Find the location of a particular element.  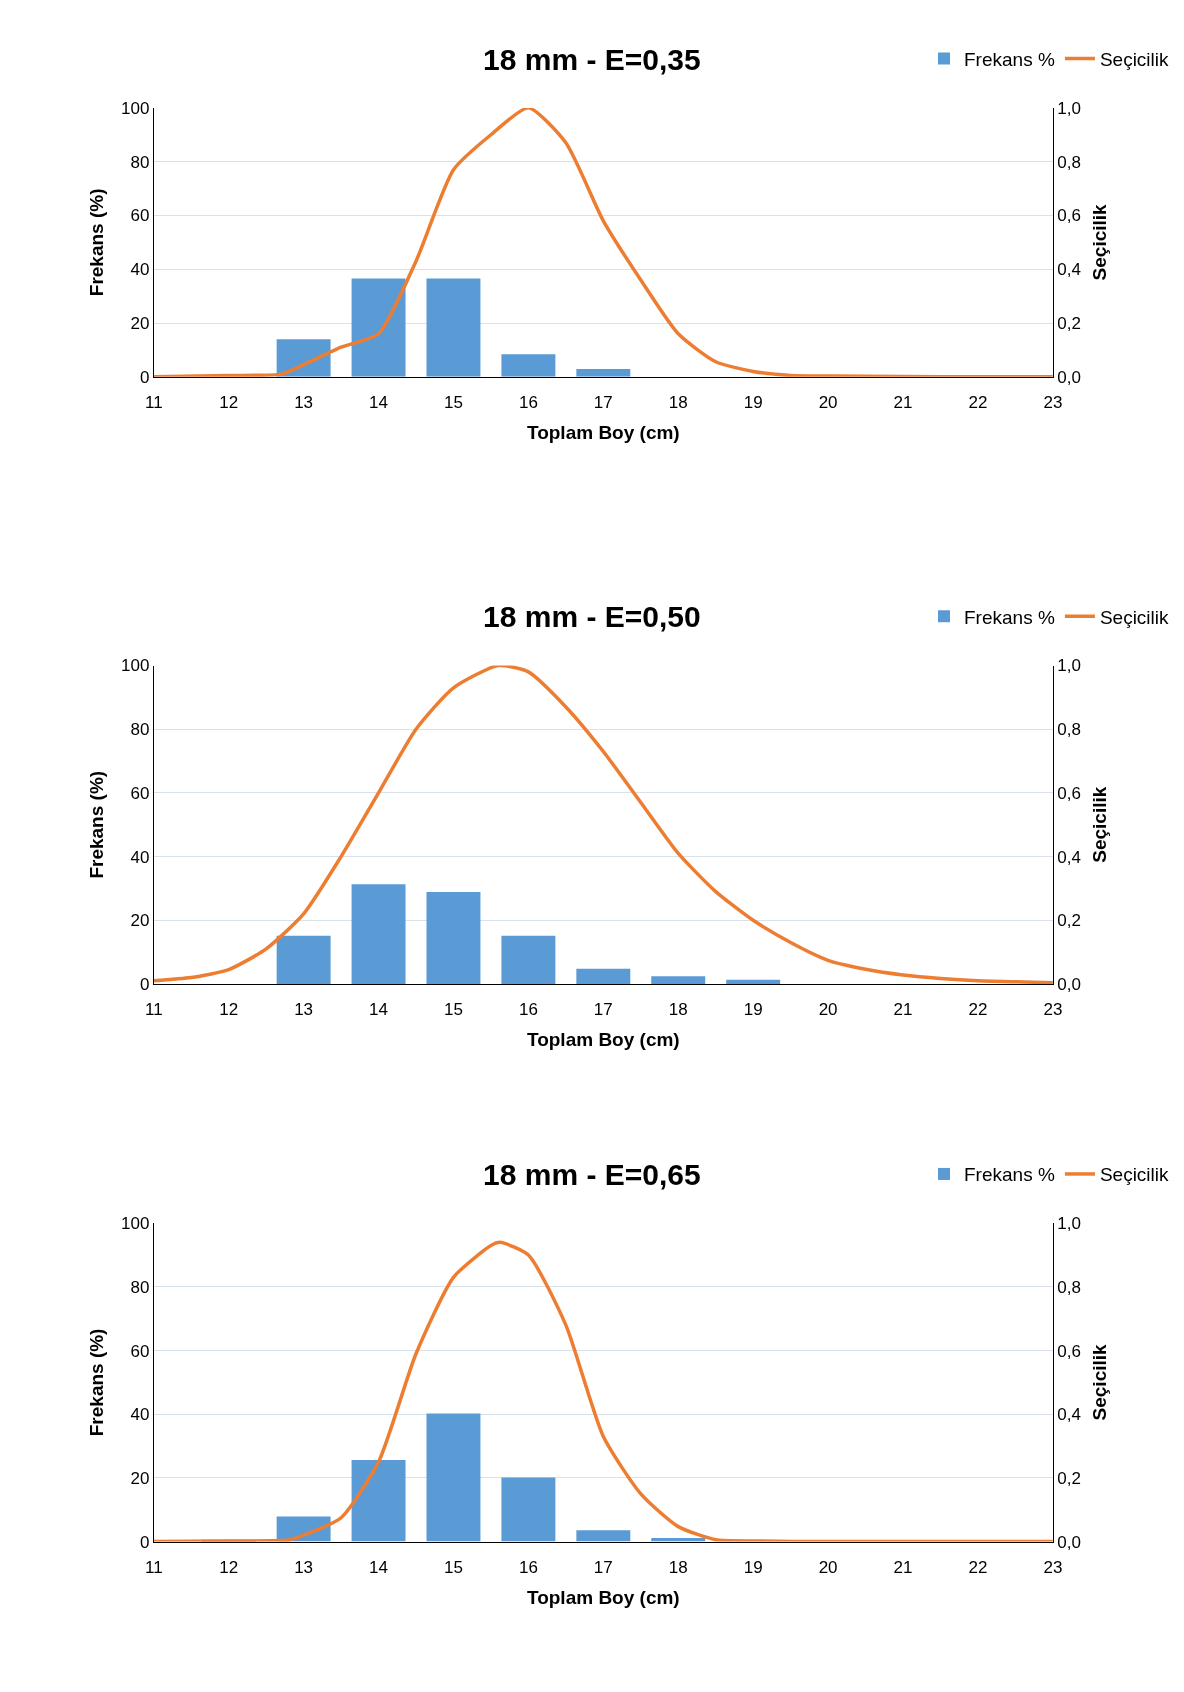

chart-title: 18 mm - E=0,65 is located at coordinates (592, 1174).